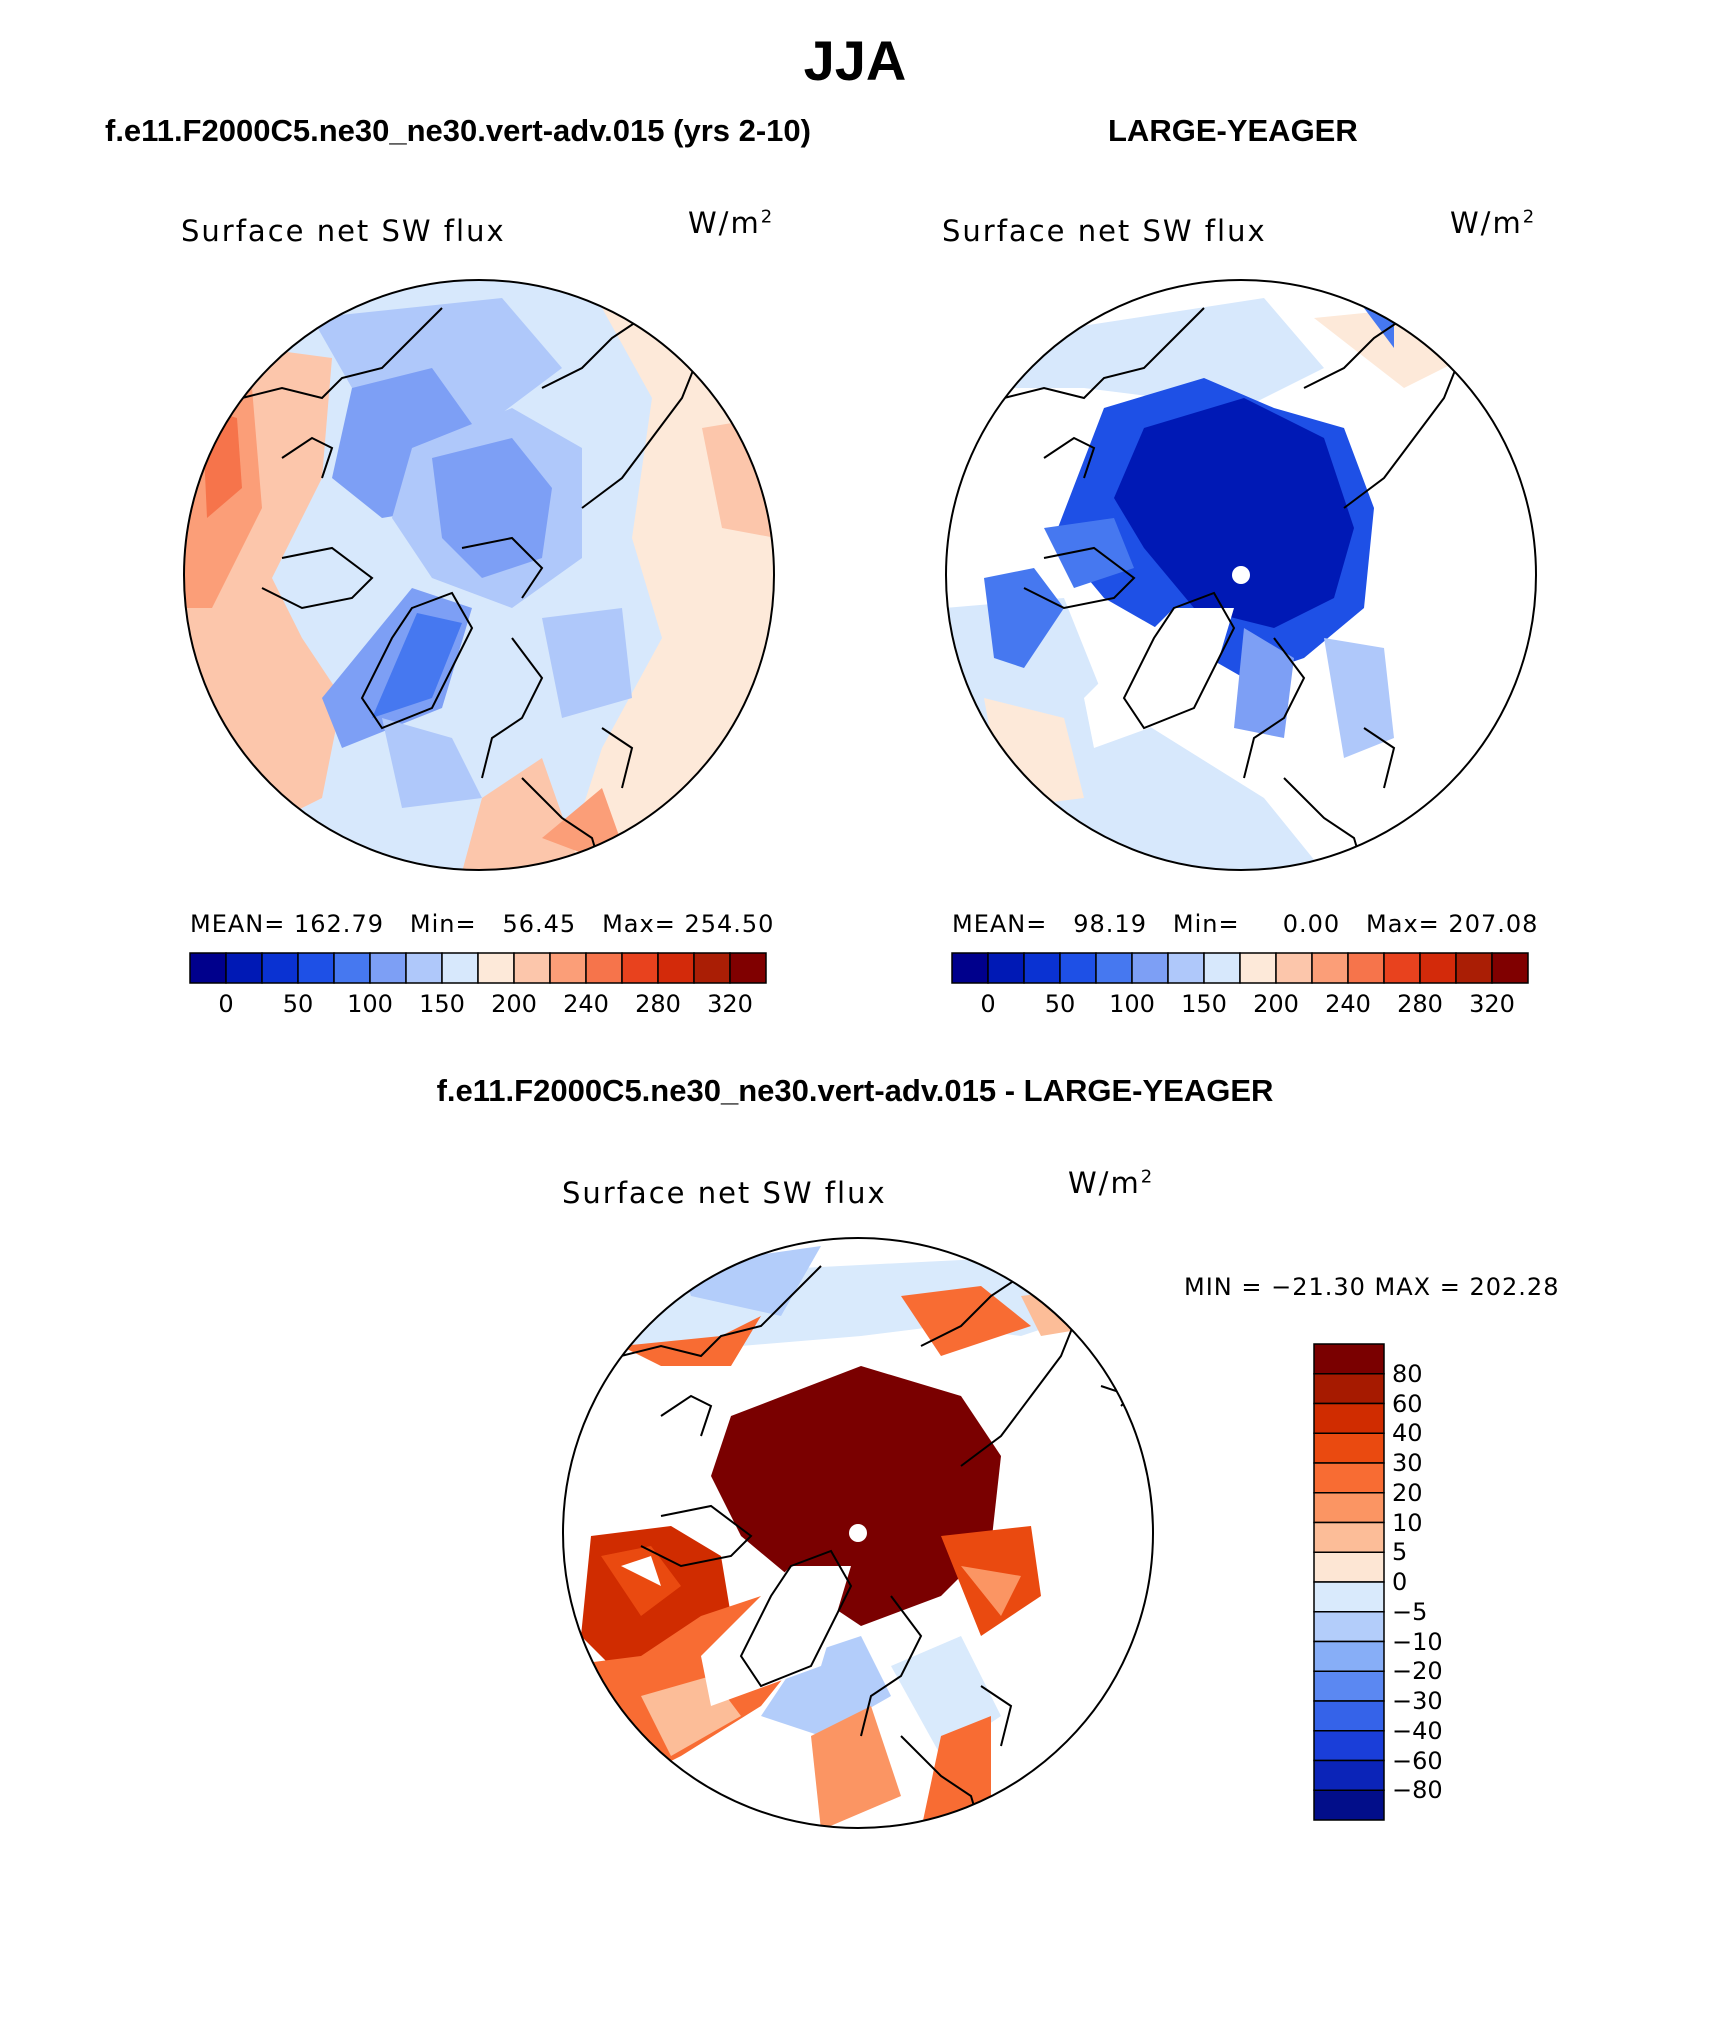  I want to click on panel2-colorbar-tick: 50, so click(1060, 1004).